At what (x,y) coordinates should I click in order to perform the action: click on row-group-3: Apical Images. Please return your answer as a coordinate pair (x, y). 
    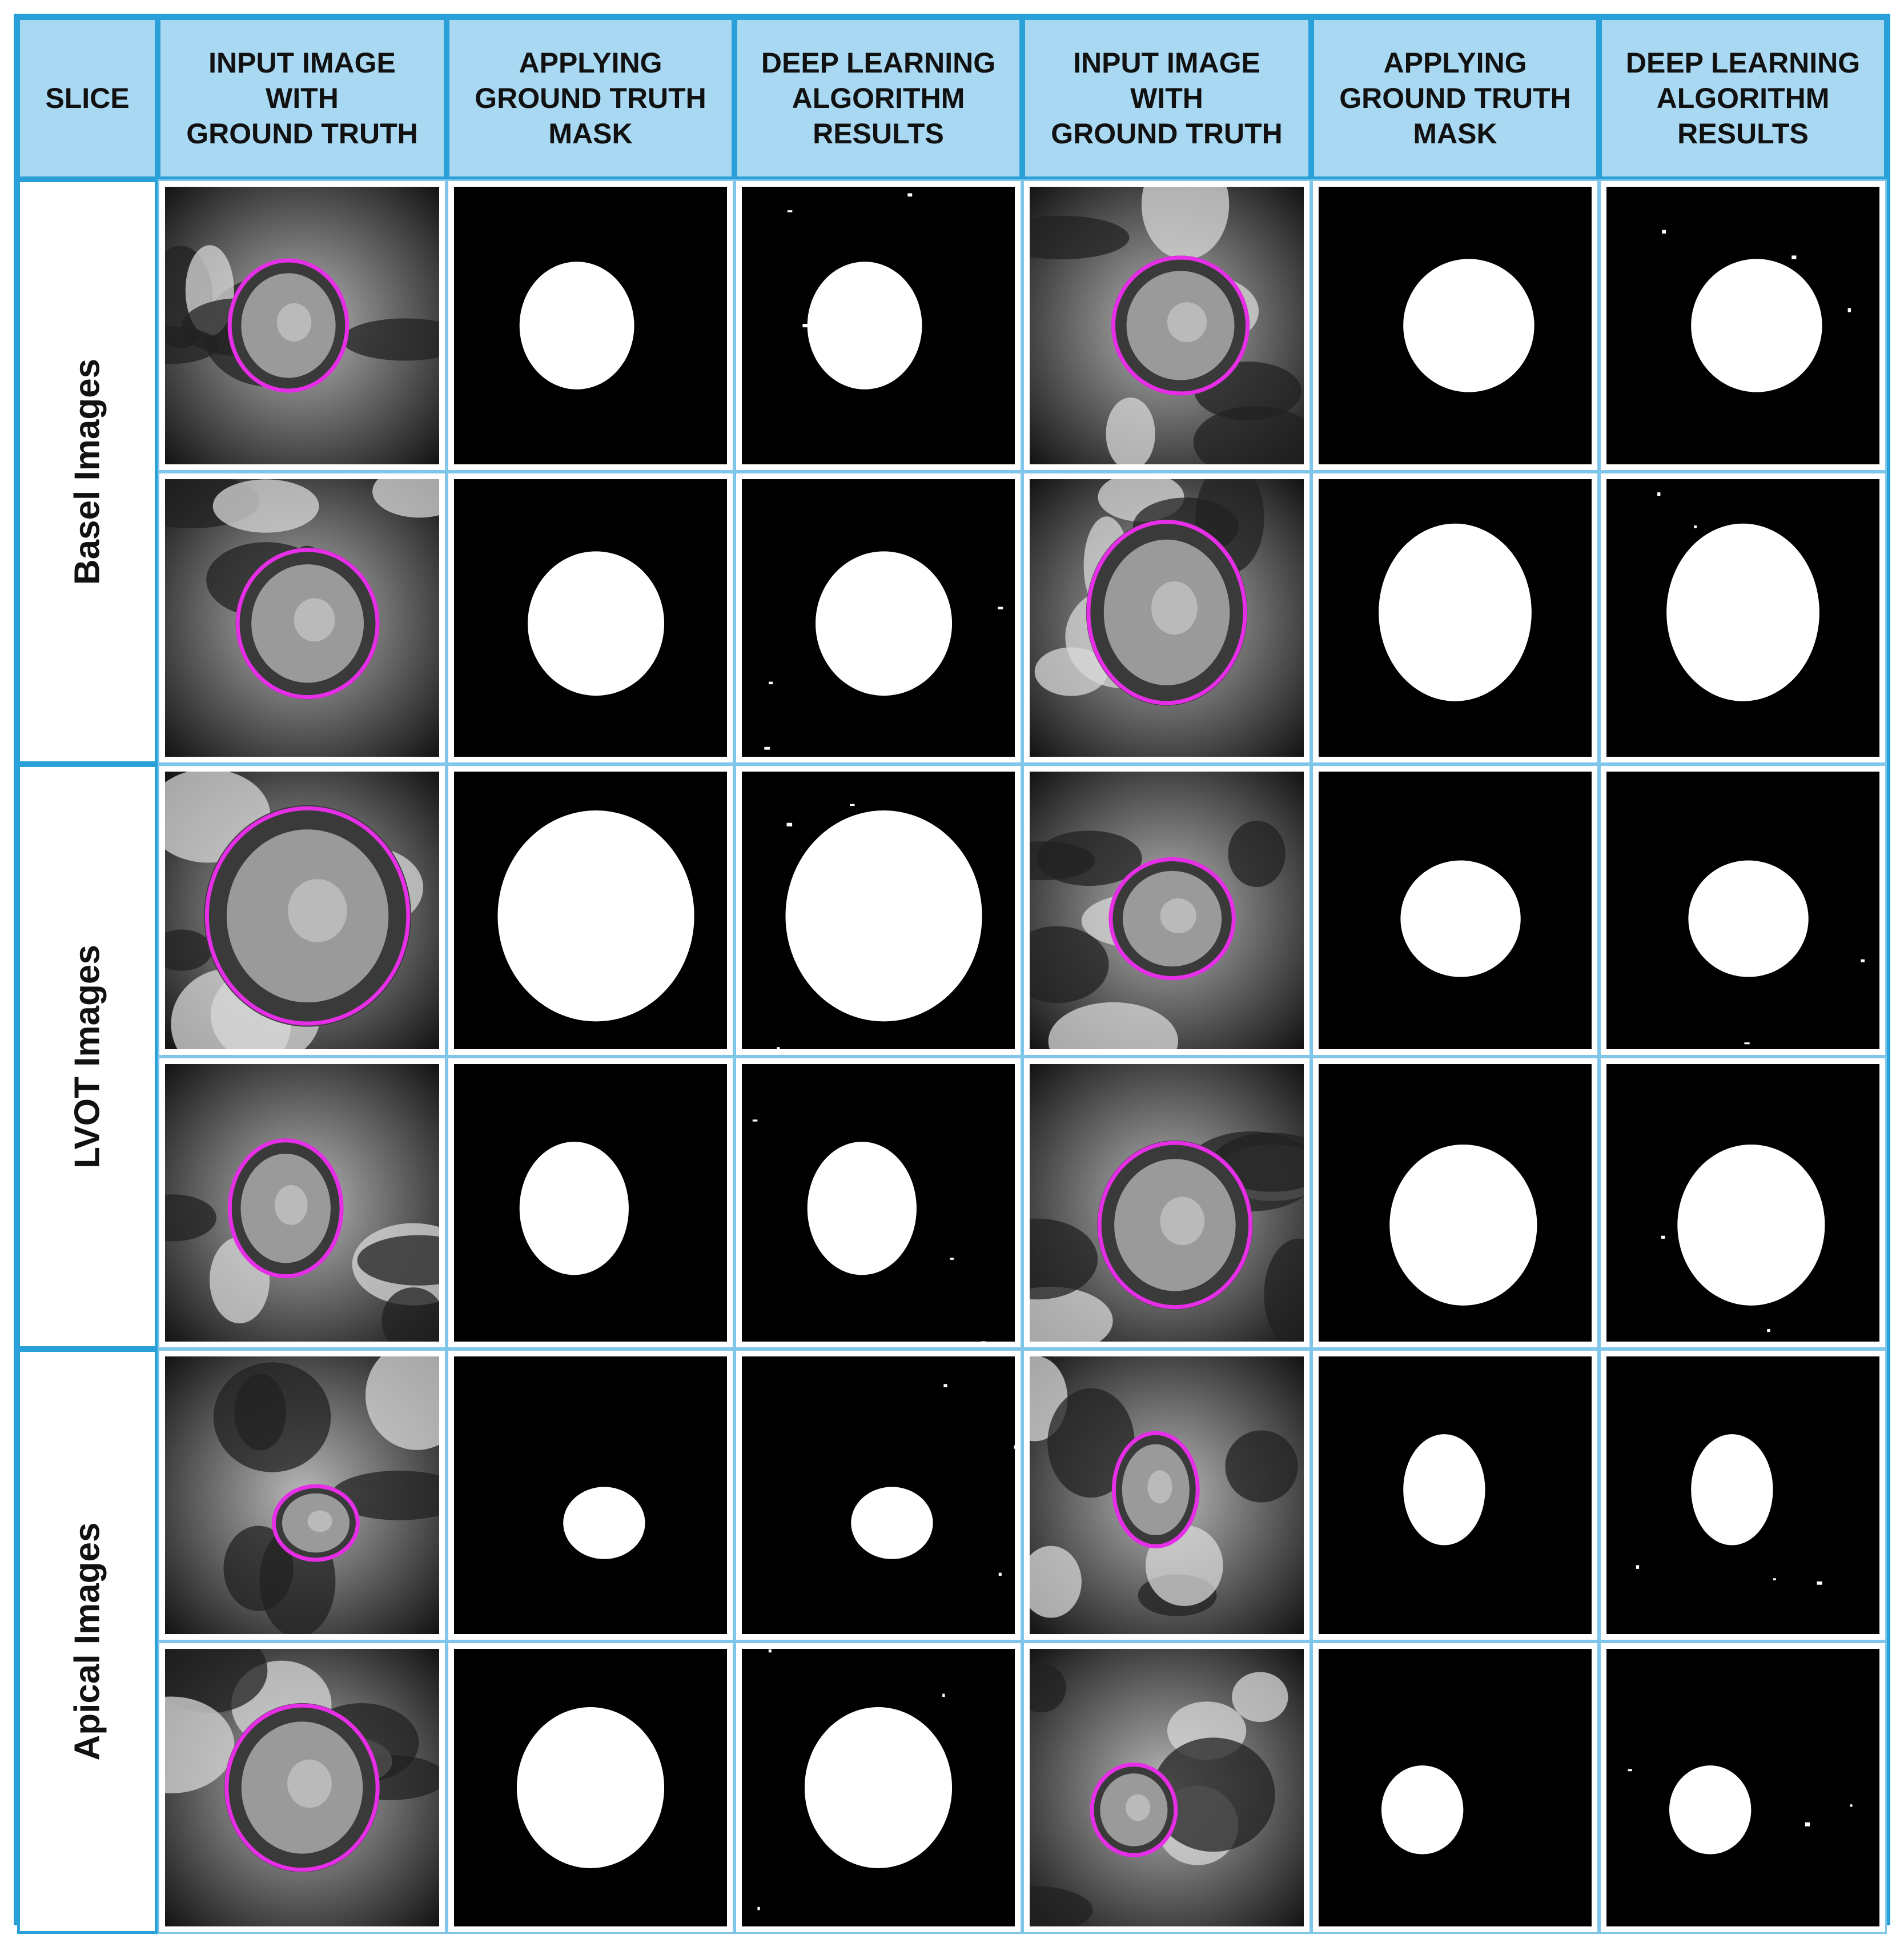
    Looking at the image, I should click on (88, 1641).